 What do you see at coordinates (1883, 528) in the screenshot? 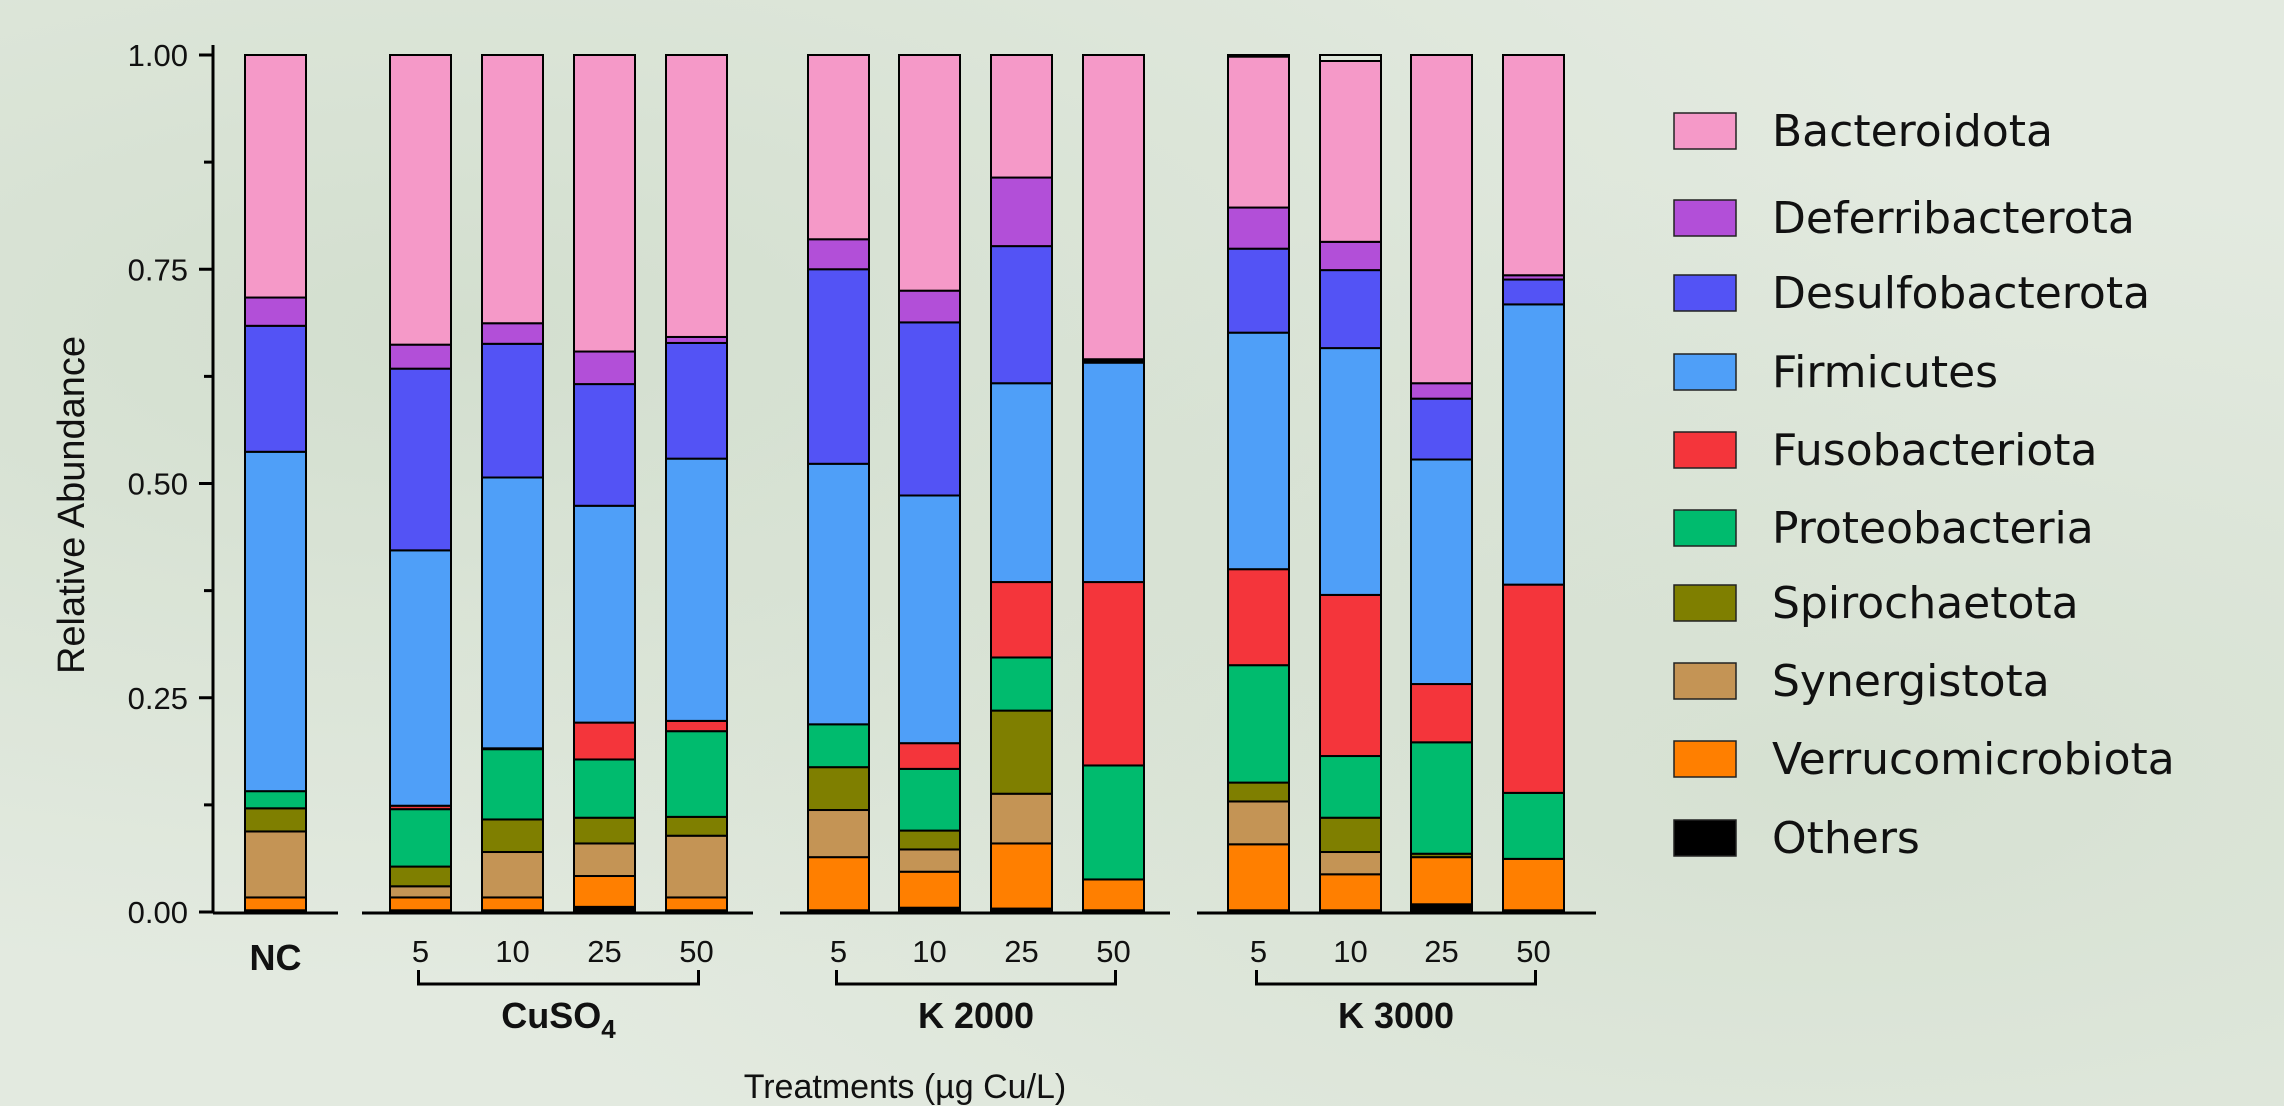
I see `legend-item-proteobacteria: Proteobacteria` at bounding box center [1883, 528].